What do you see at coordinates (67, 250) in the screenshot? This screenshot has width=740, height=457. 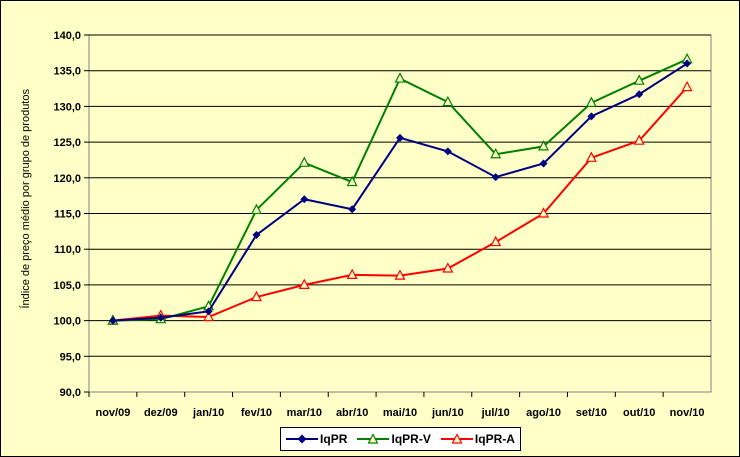 I see `y-tick-label: 110,0` at bounding box center [67, 250].